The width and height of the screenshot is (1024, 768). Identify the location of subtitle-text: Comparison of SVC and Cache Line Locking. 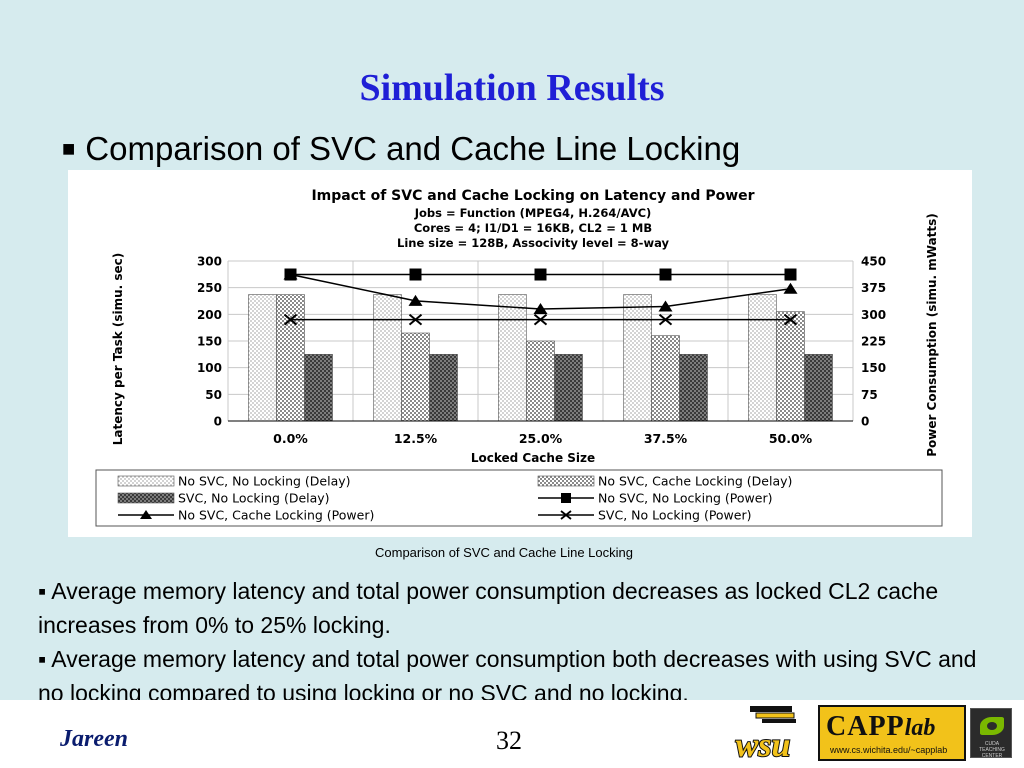
(413, 148).